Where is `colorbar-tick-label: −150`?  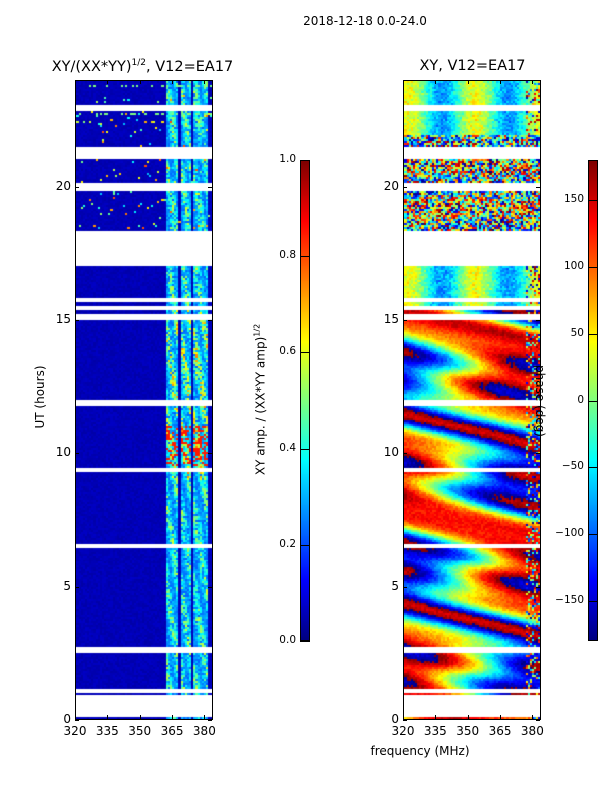
colorbar-tick-label: −150 is located at coordinates (569, 599).